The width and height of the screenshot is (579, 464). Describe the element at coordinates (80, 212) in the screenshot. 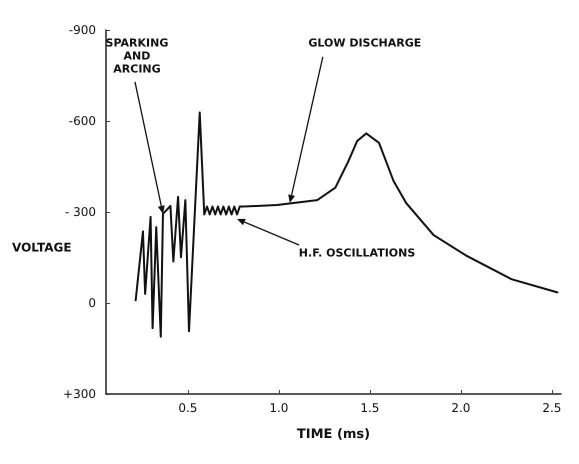

I see `y-tick-label: - 300` at that location.